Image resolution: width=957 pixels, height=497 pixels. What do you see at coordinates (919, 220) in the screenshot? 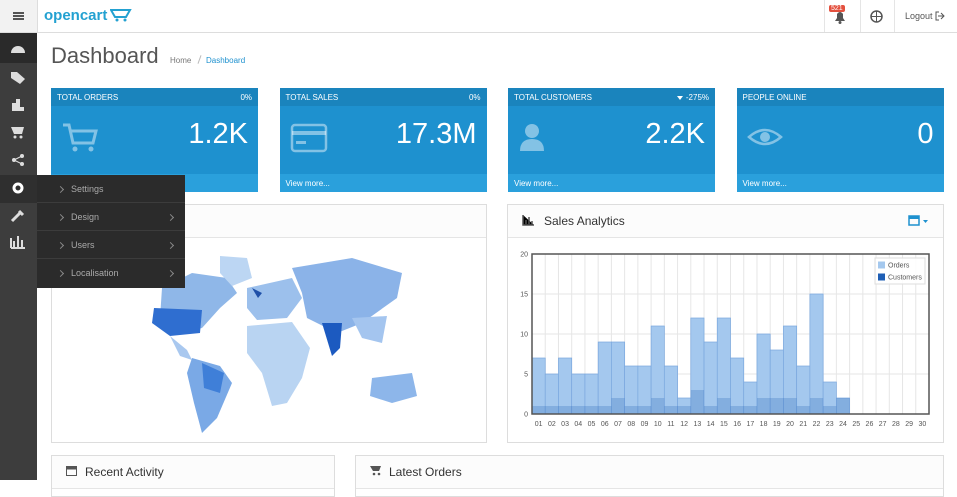
I see `calendar-dropdown` at bounding box center [919, 220].